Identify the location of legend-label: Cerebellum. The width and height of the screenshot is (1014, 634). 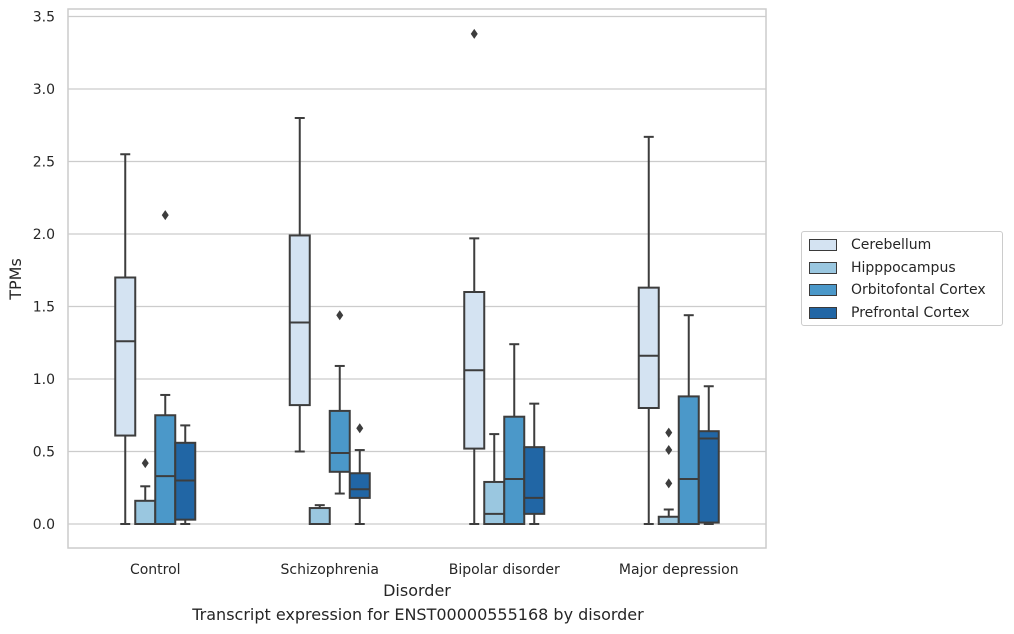
(891, 245).